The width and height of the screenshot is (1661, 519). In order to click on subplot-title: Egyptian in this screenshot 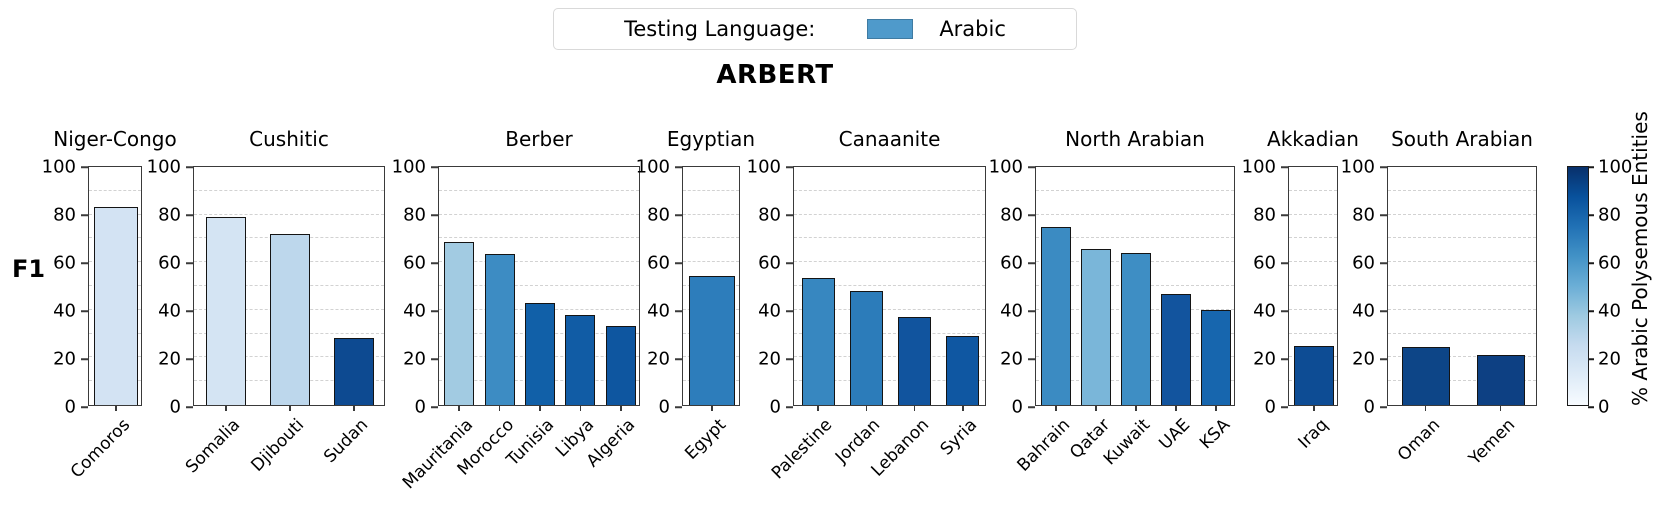, I will do `click(711, 139)`.